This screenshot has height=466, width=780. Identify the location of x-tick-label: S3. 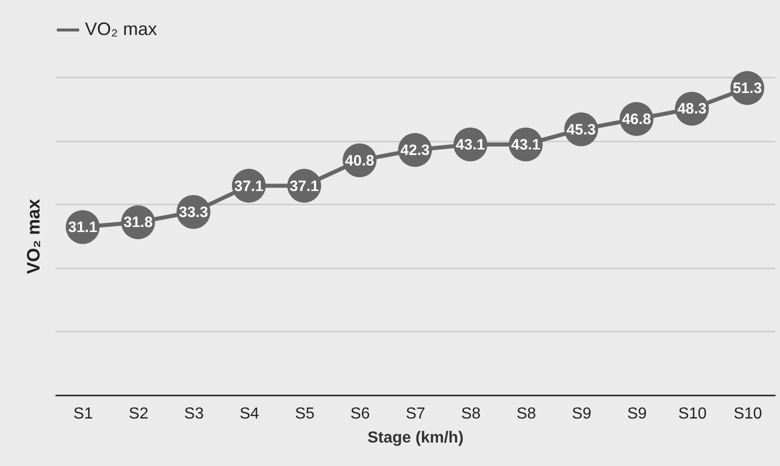
(194, 414).